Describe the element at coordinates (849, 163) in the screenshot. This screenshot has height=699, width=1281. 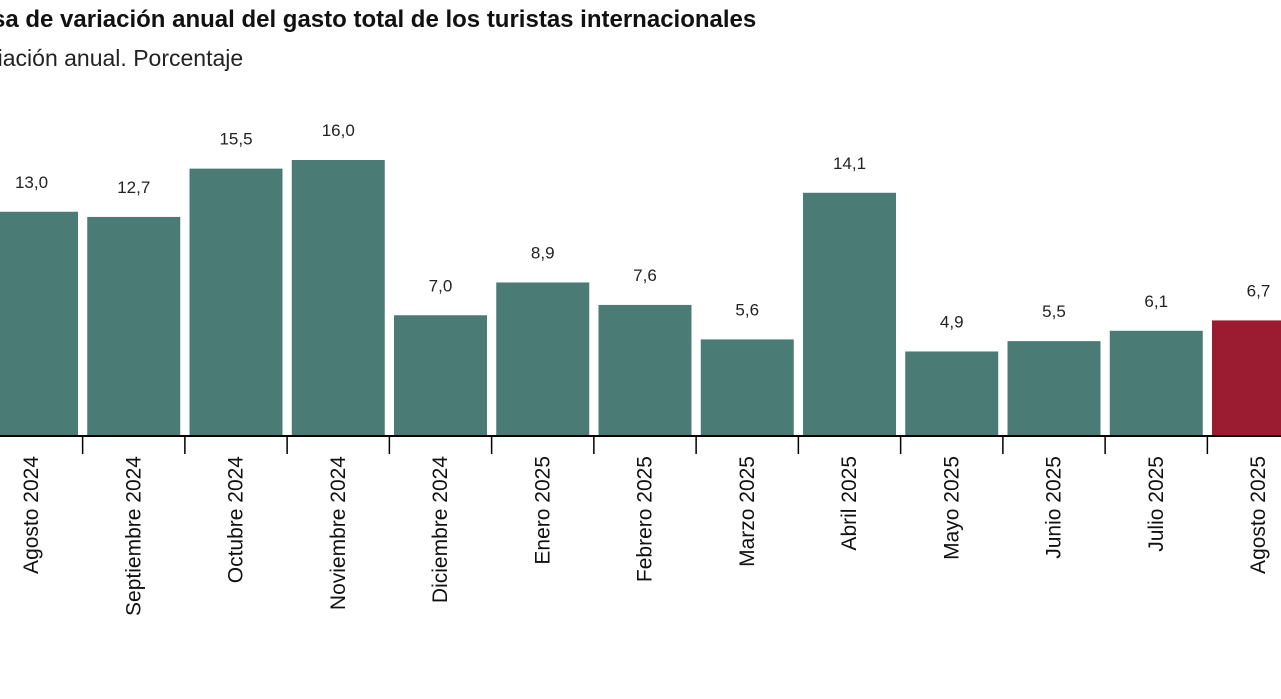
I see `value-label-abril-2025: 14,1` at that location.